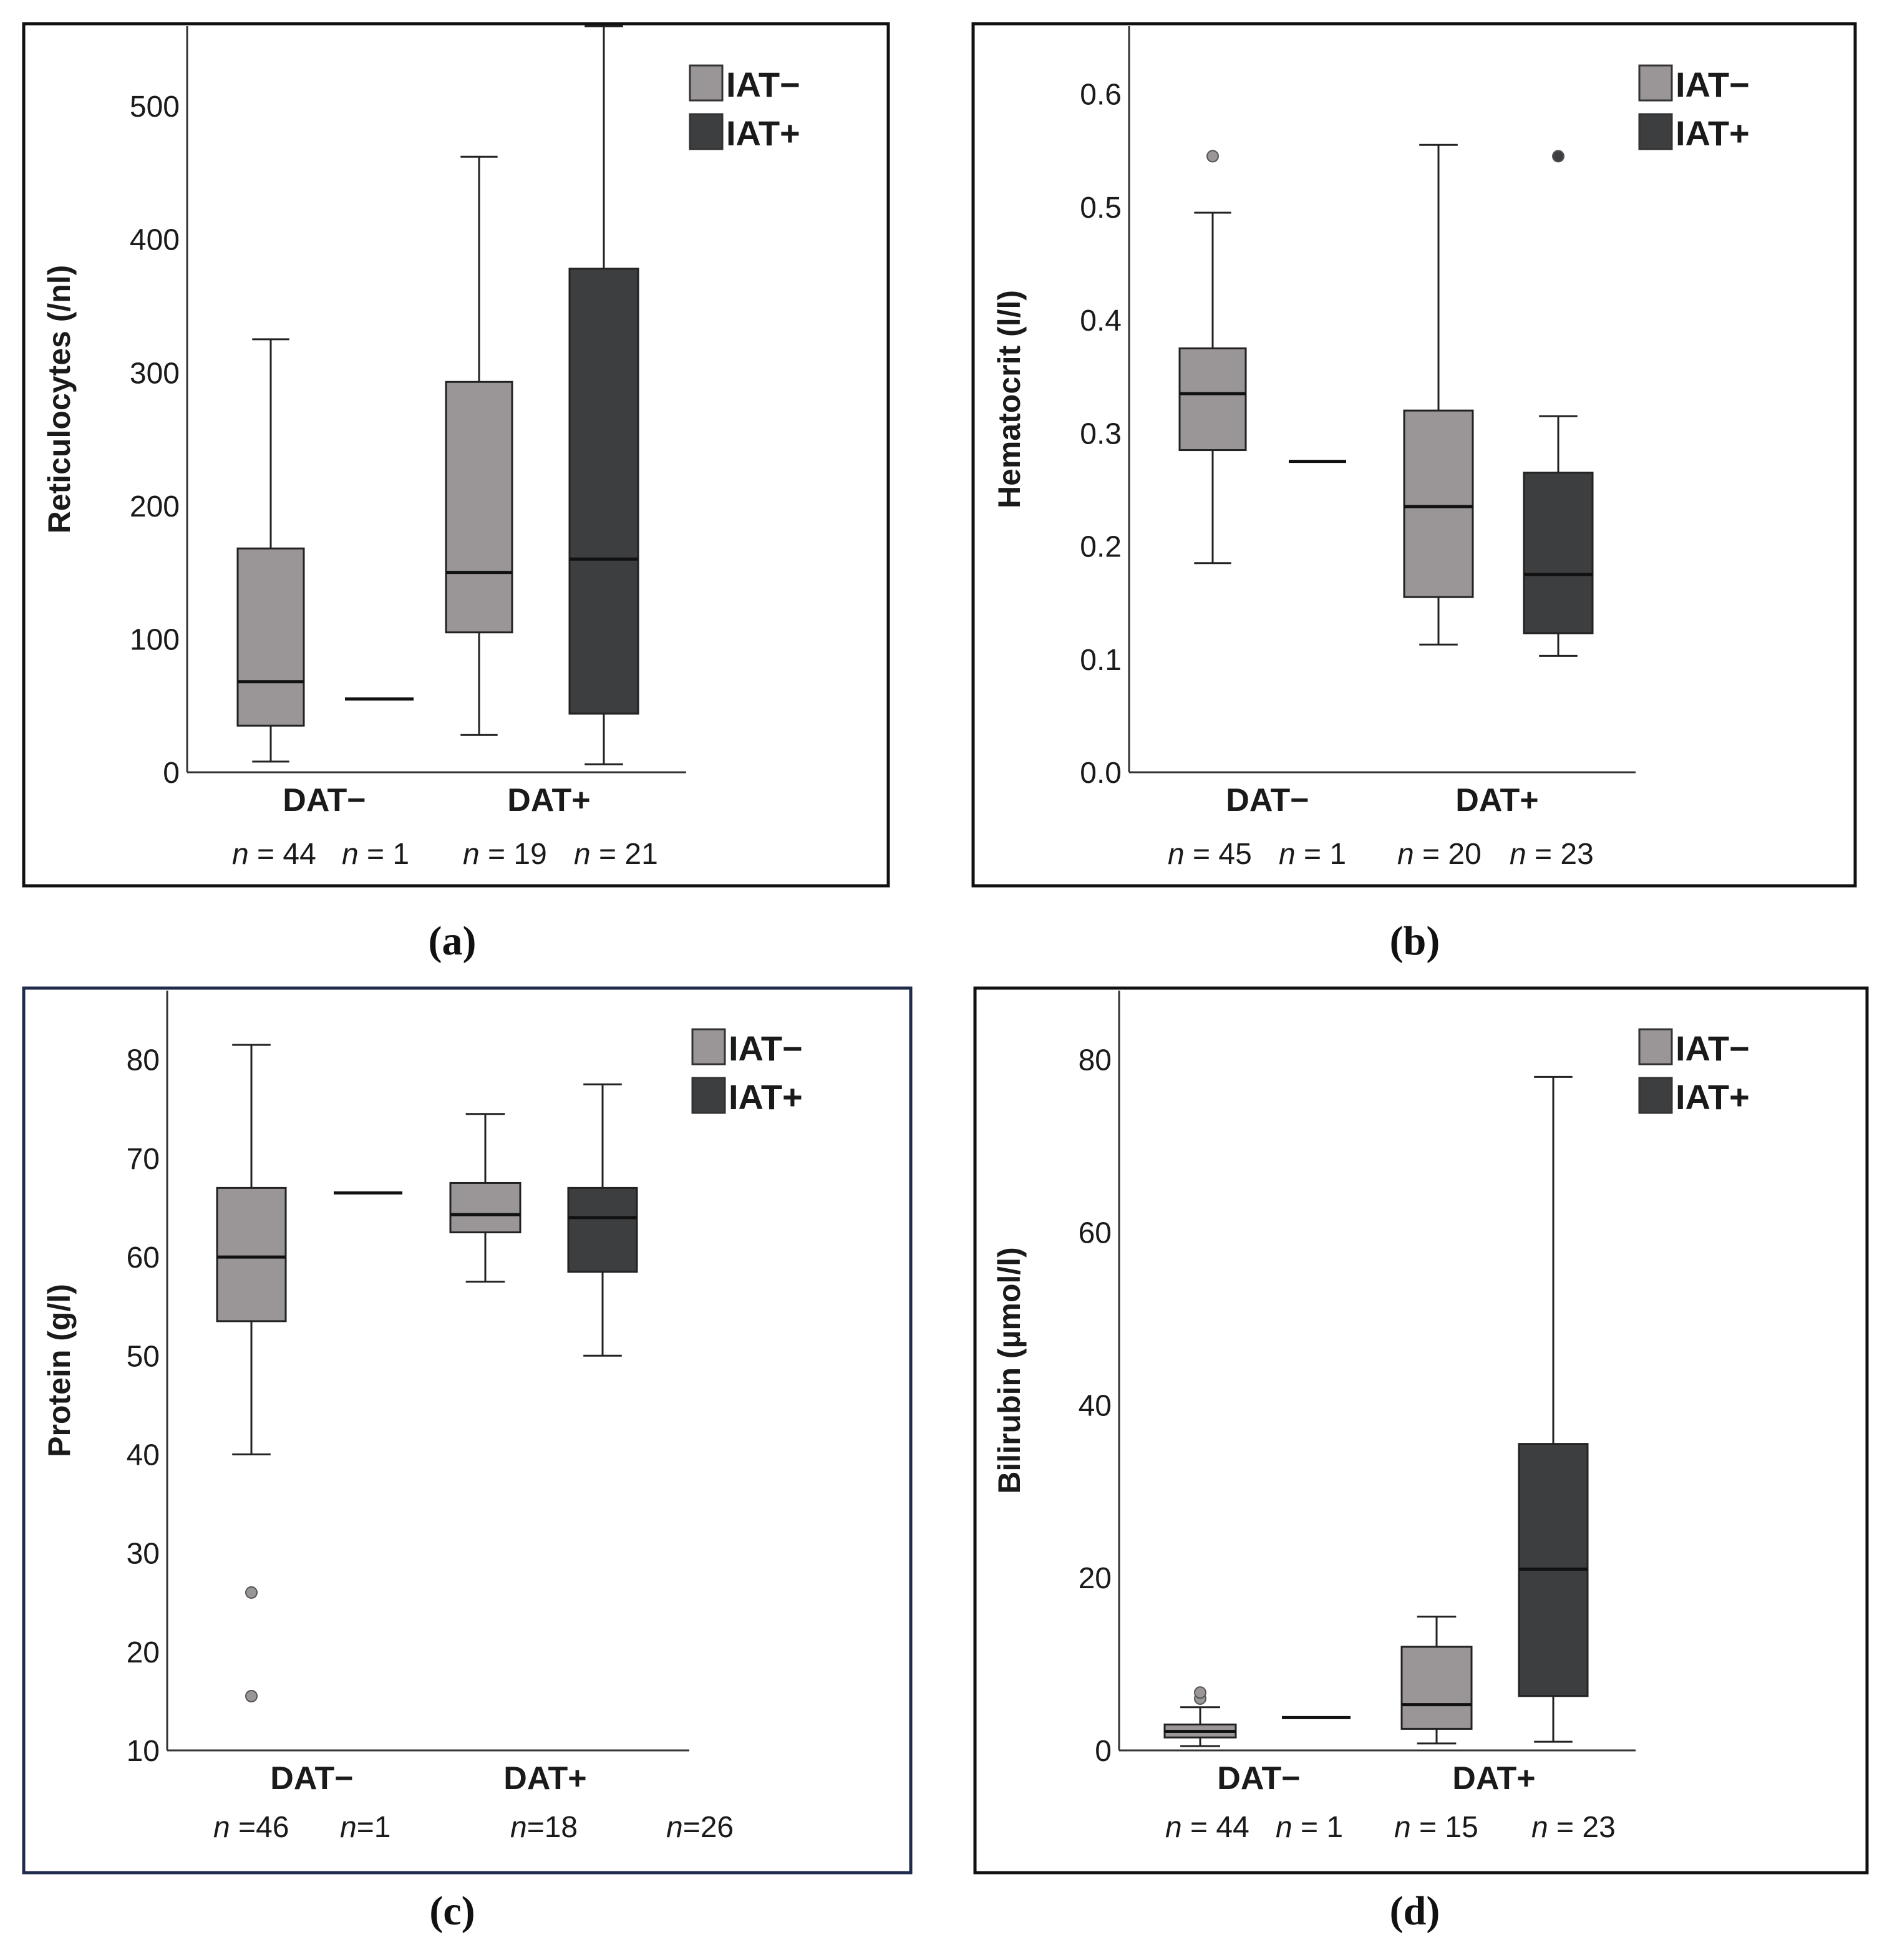 The image size is (1882, 1960). Describe the element at coordinates (155, 373) in the screenshot. I see `y-tick-label: 300` at that location.